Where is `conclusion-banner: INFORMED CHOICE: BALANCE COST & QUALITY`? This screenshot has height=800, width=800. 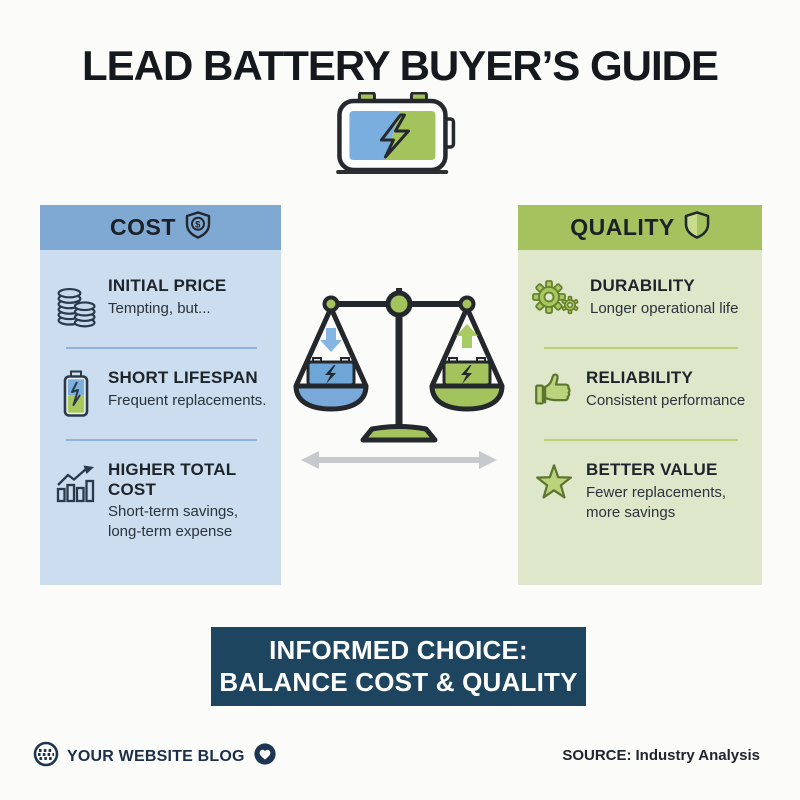
conclusion-banner: INFORMED CHOICE: BALANCE COST & QUALITY is located at coordinates (398, 666).